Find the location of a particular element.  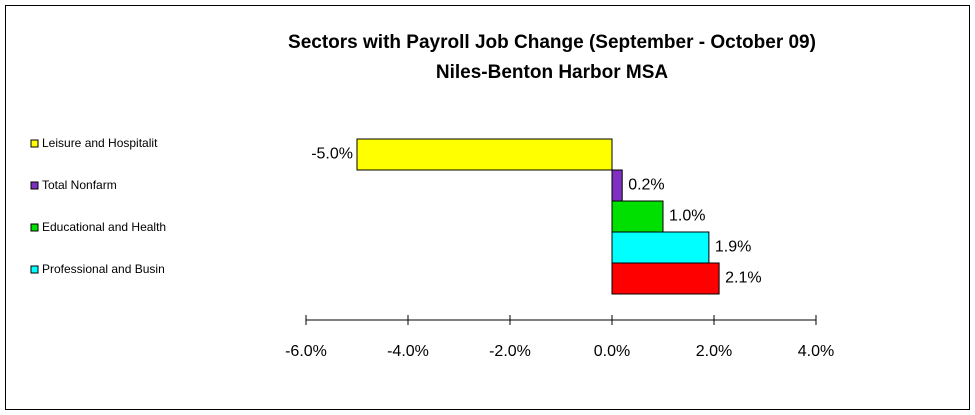

x-tick-label: -6.0% is located at coordinates (306, 351).